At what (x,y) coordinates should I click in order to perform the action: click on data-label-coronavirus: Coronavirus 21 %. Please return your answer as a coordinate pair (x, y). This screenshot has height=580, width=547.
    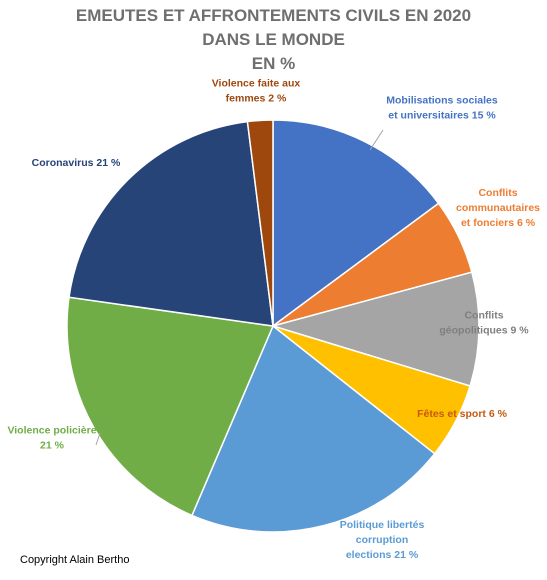
    Looking at the image, I should click on (76, 163).